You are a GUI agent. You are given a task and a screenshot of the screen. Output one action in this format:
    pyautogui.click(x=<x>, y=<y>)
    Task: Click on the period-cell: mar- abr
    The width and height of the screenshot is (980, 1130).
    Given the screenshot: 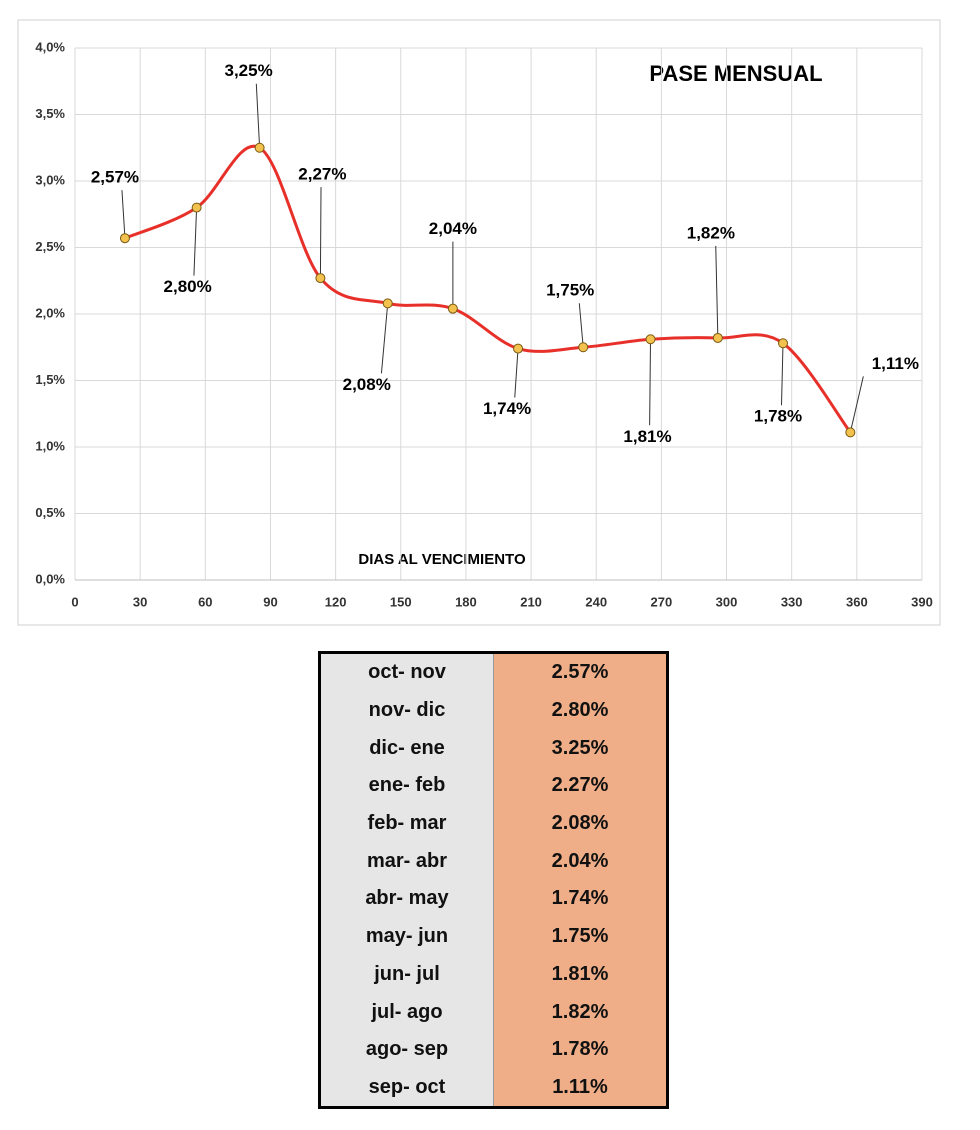 What is the action you would take?
    pyautogui.click(x=406, y=861)
    